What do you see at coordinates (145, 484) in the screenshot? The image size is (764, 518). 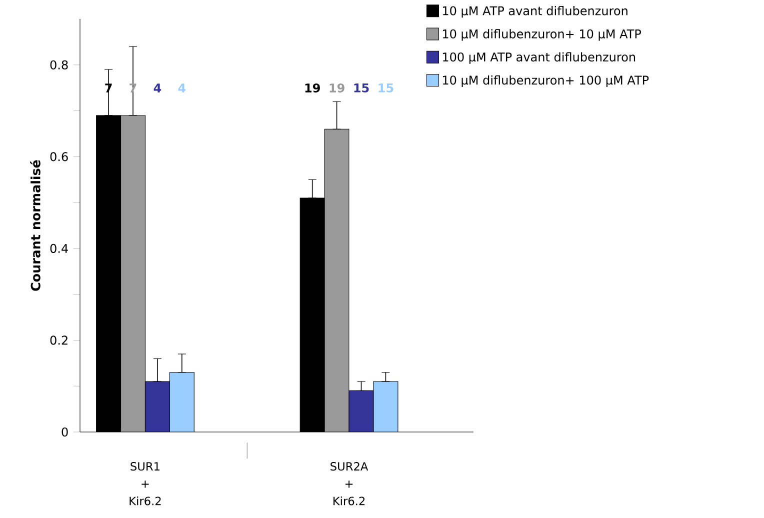 I see `x-tick-label: SUR1 + Kir6.2` at bounding box center [145, 484].